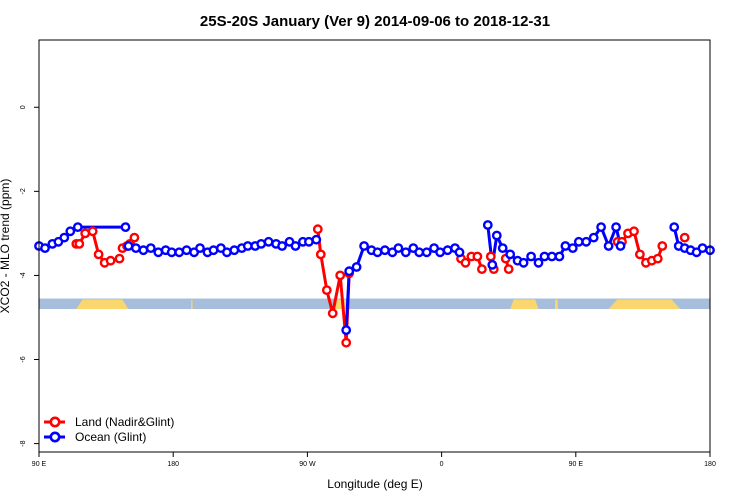 Image resolution: width=750 pixels, height=500 pixels. I want to click on land-ocean-band, so click(374, 304).